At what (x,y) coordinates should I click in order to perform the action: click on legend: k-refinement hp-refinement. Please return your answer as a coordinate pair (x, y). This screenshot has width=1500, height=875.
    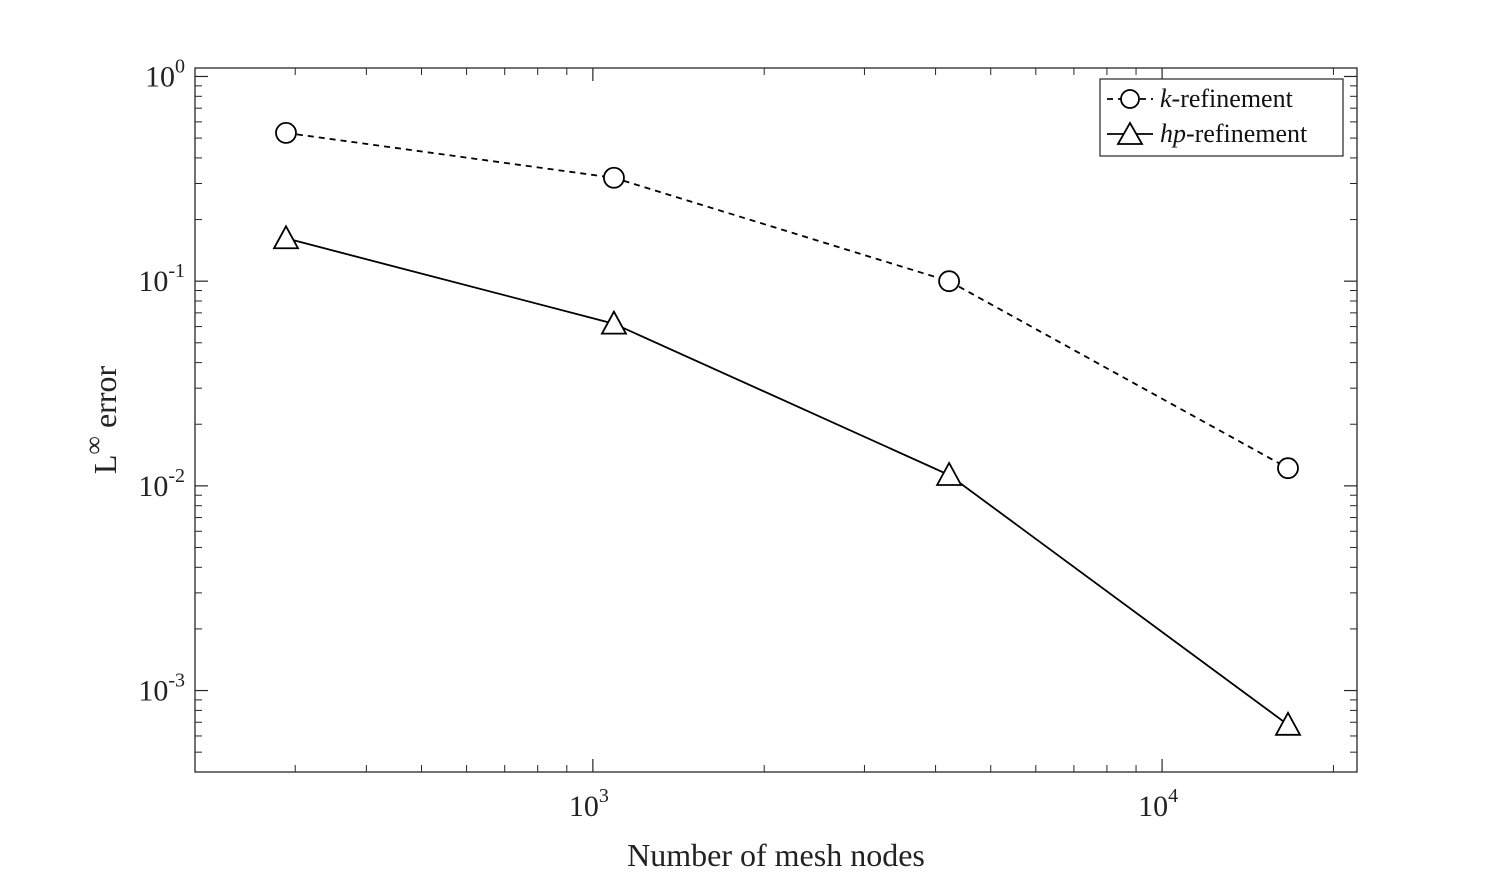
    Looking at the image, I should click on (1221, 117).